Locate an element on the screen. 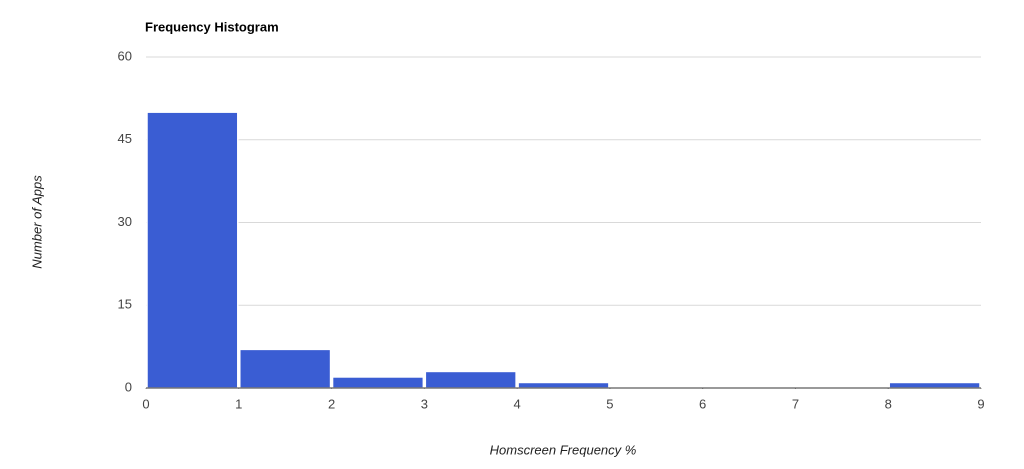 This screenshot has height=469, width=1024. y-axis-title: Number of Apps is located at coordinates (36, 222).